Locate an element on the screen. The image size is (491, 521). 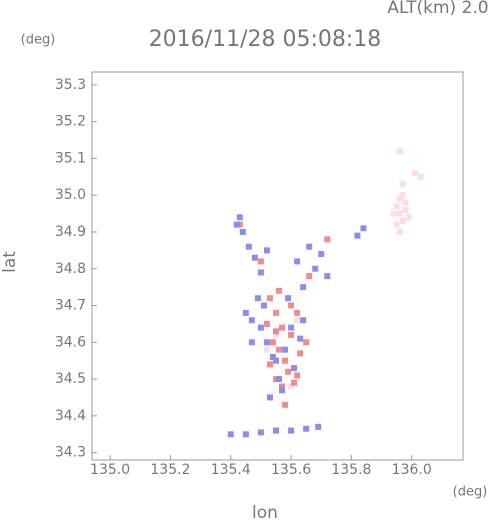
y-unit: (deg) is located at coordinates (38, 40).